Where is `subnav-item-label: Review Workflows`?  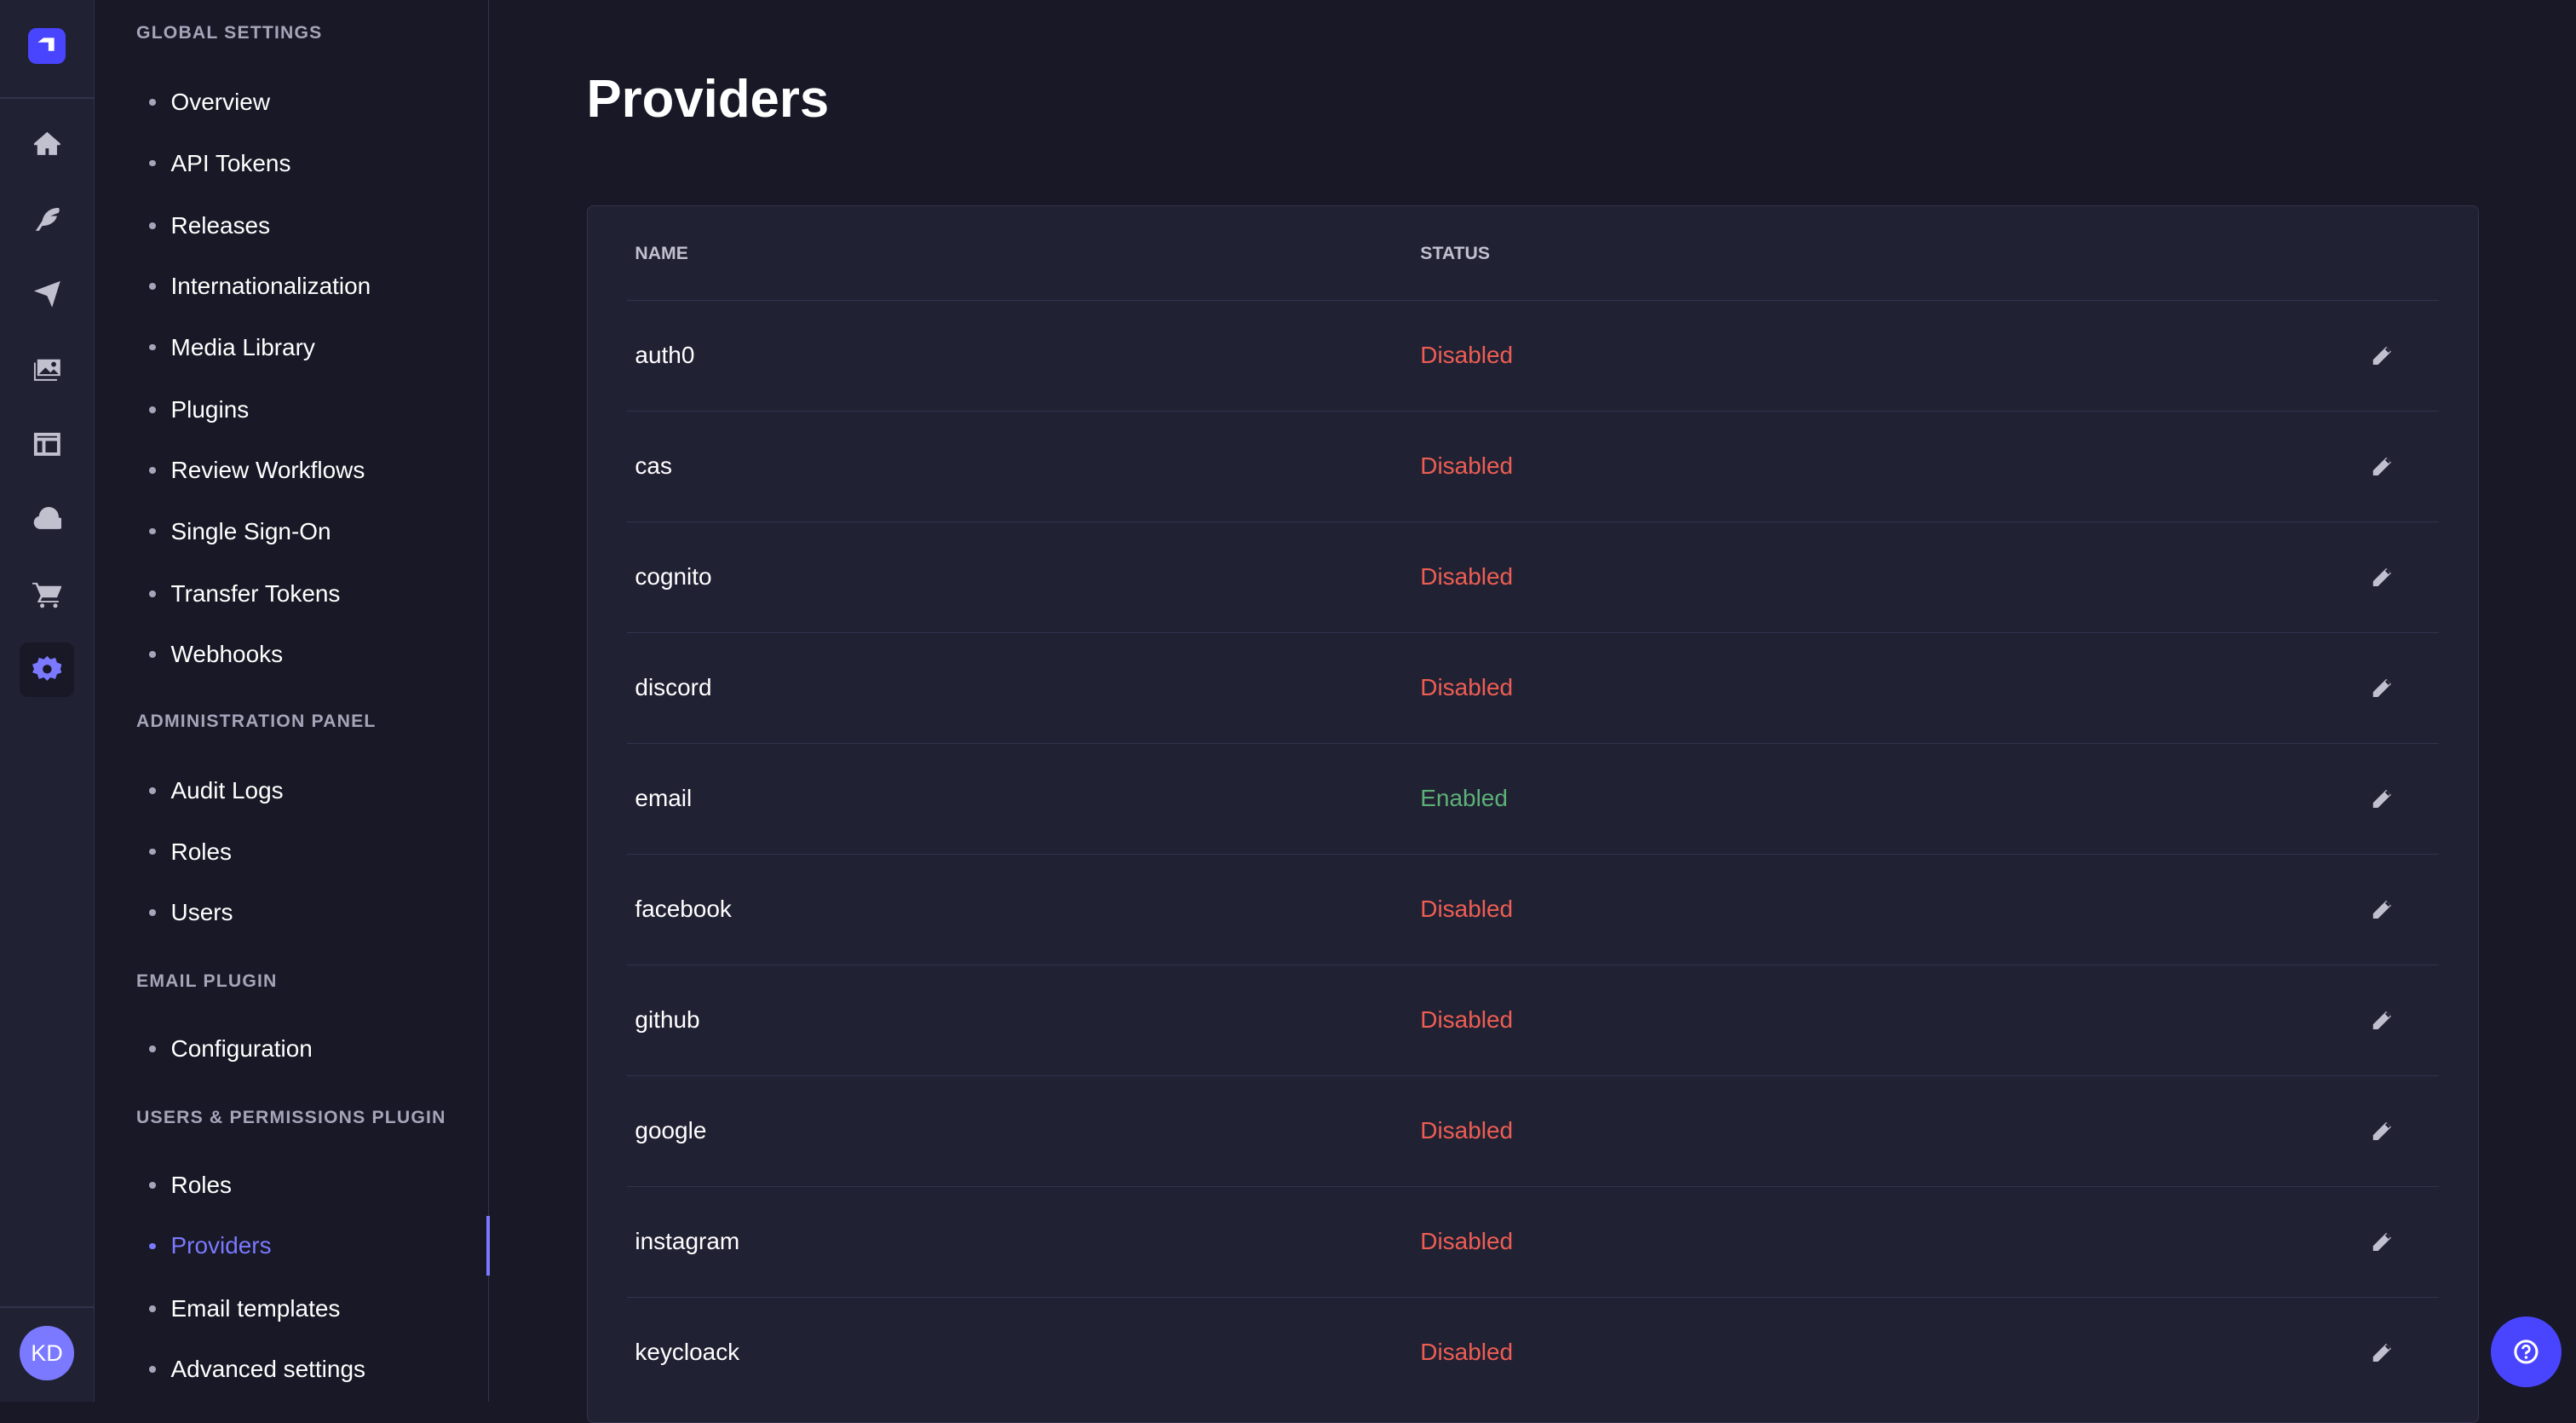 subnav-item-label: Review Workflows is located at coordinates (267, 470).